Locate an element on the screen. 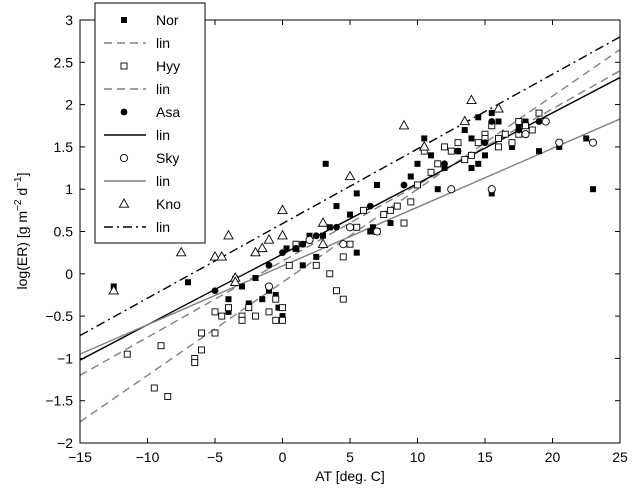 This screenshot has height=489, width=638. legend-entry-sky: Sky is located at coordinates (149, 158).